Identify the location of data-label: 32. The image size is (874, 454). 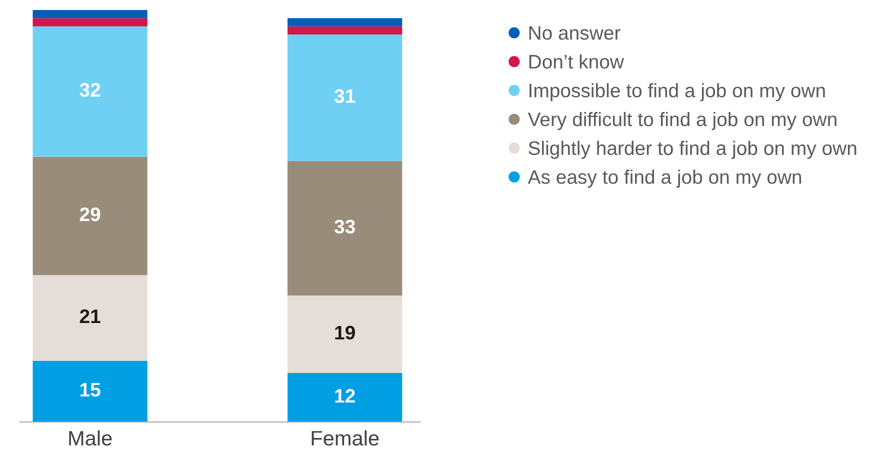
(90, 90).